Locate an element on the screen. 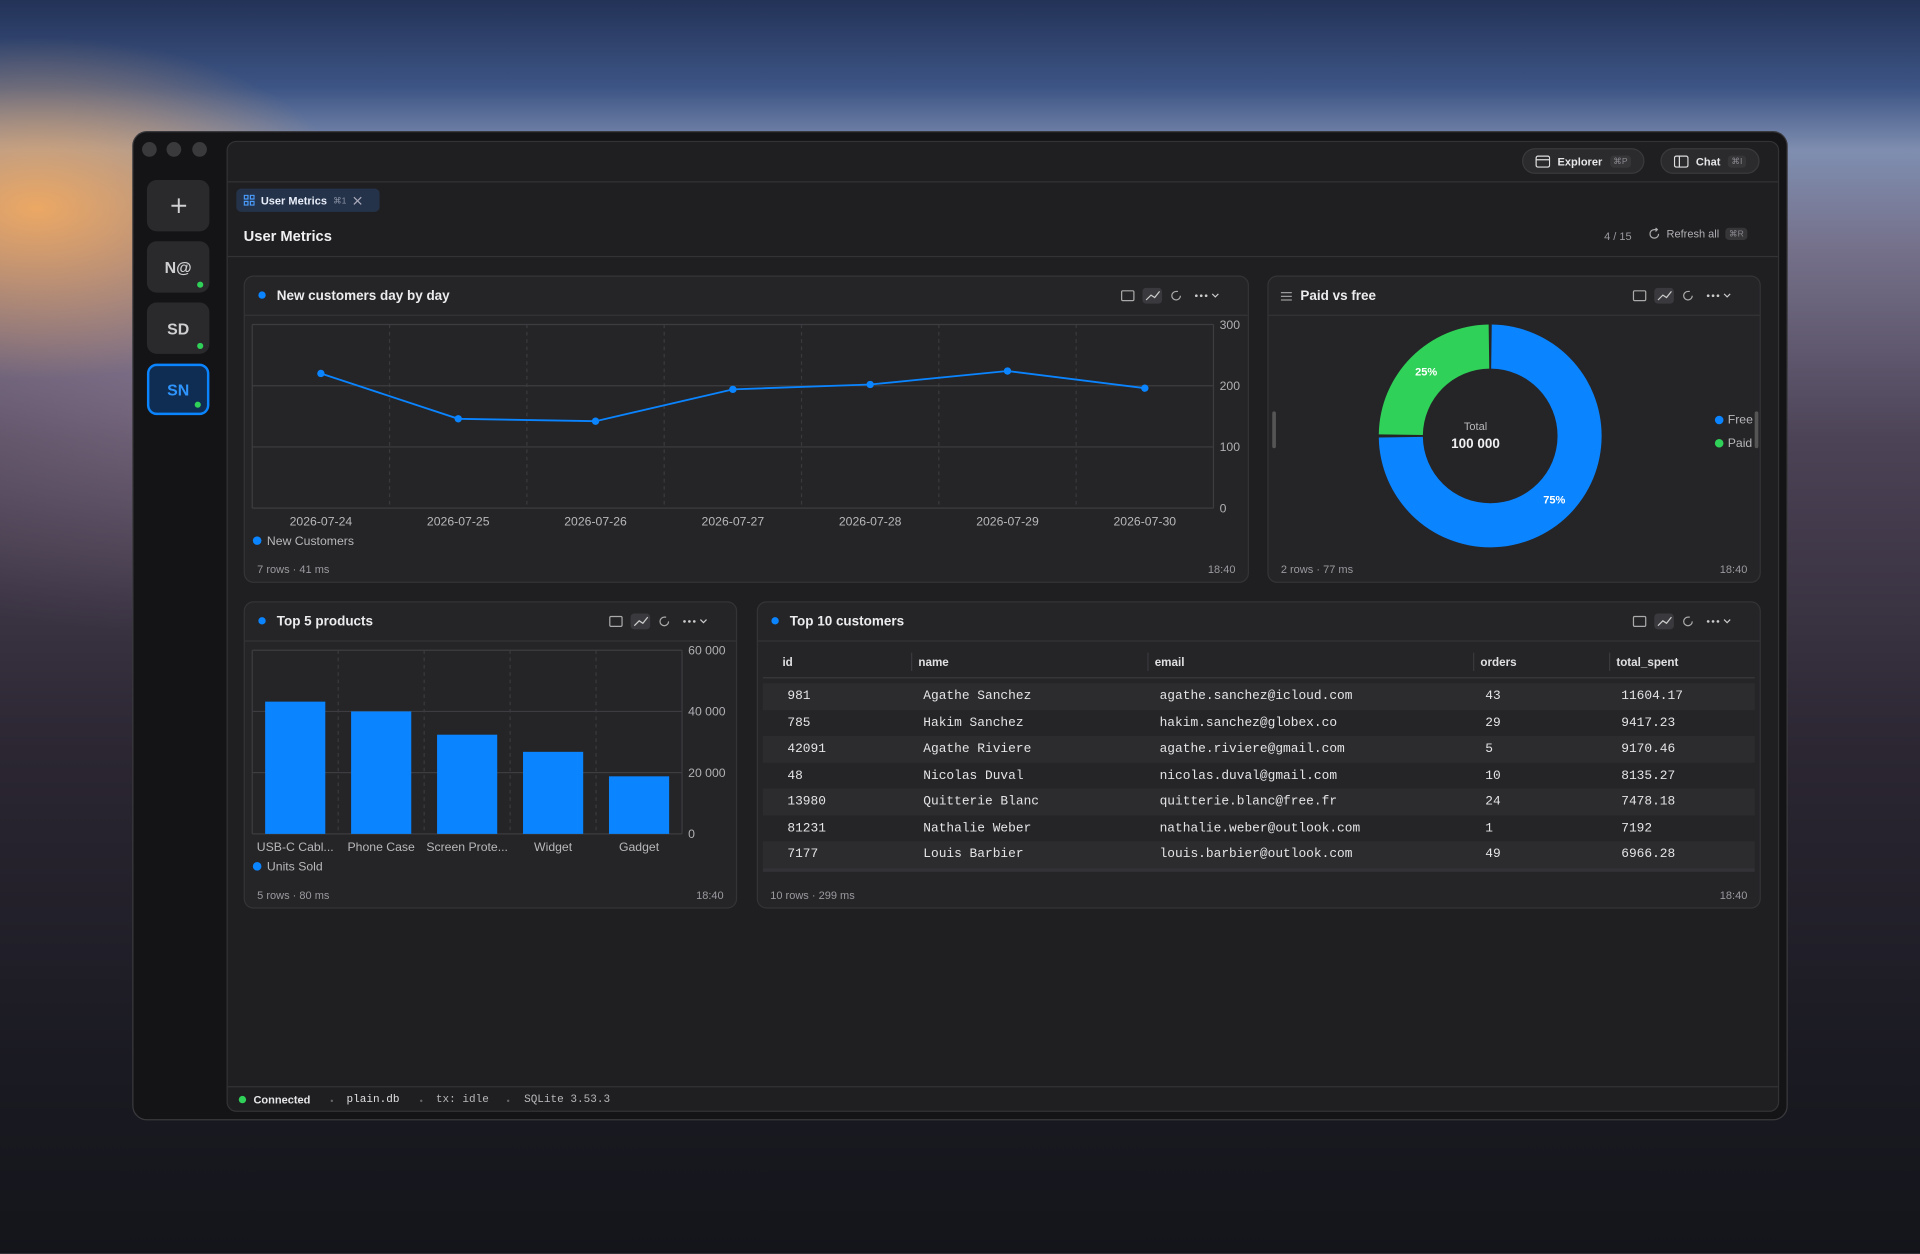  legend-label: New Customers is located at coordinates (310, 541).